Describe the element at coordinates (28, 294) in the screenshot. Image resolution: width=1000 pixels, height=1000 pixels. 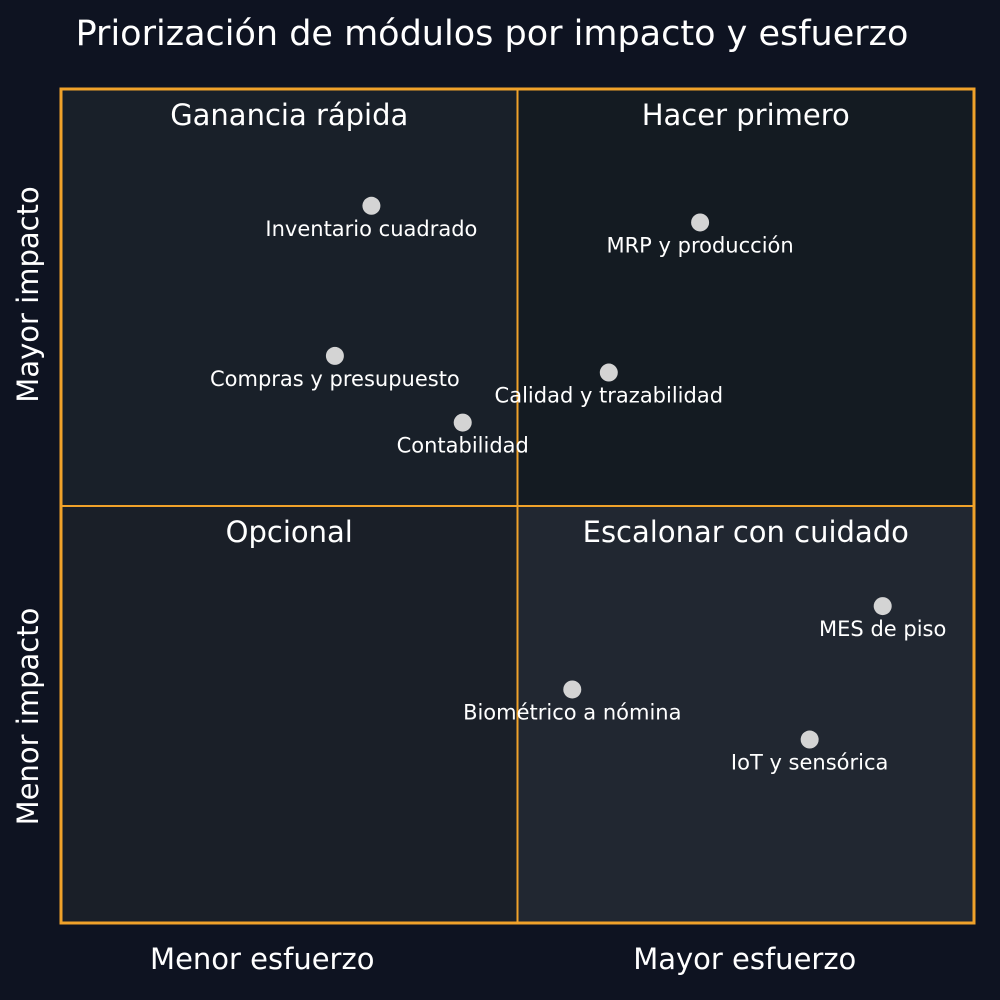
I see `y-axis-label-high: Mayor impacto` at that location.